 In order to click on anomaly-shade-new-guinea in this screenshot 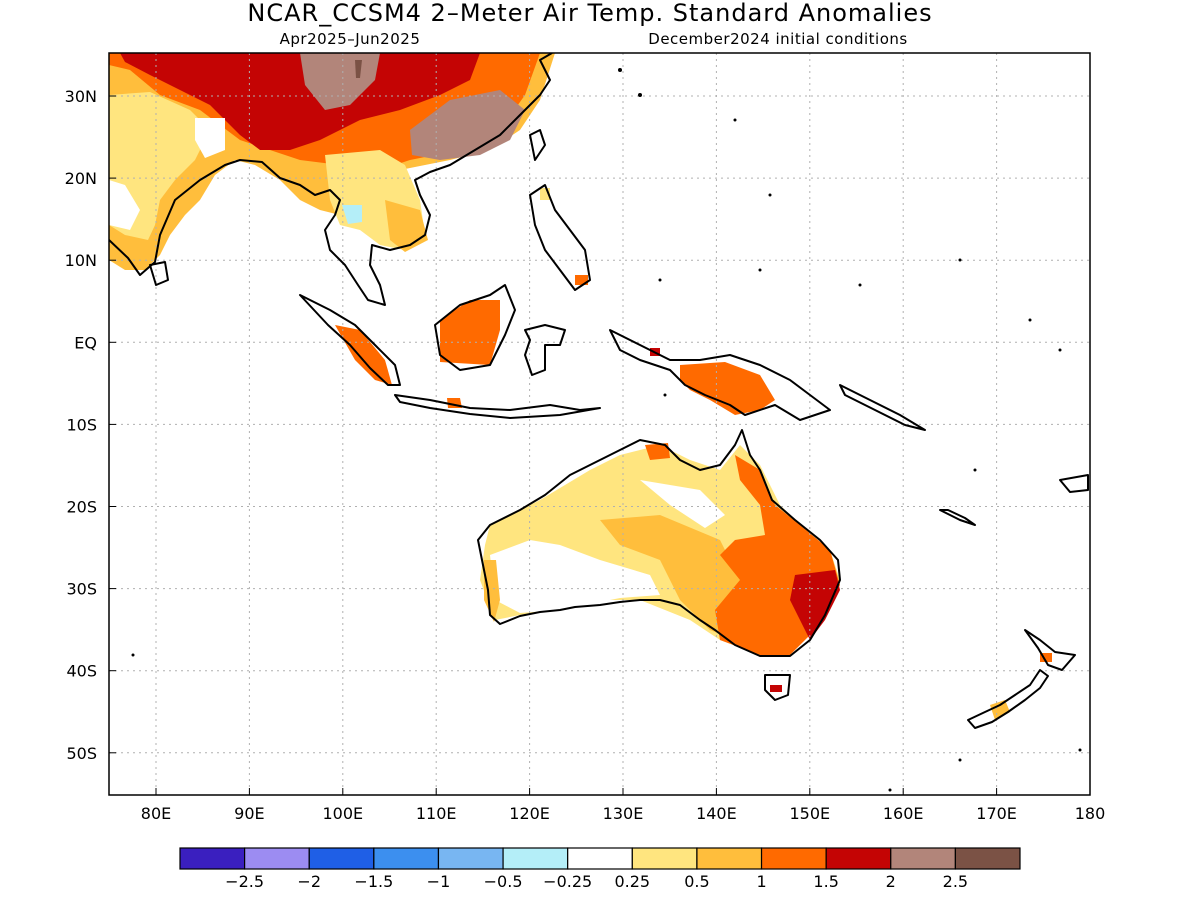, I will do `click(727, 388)`.